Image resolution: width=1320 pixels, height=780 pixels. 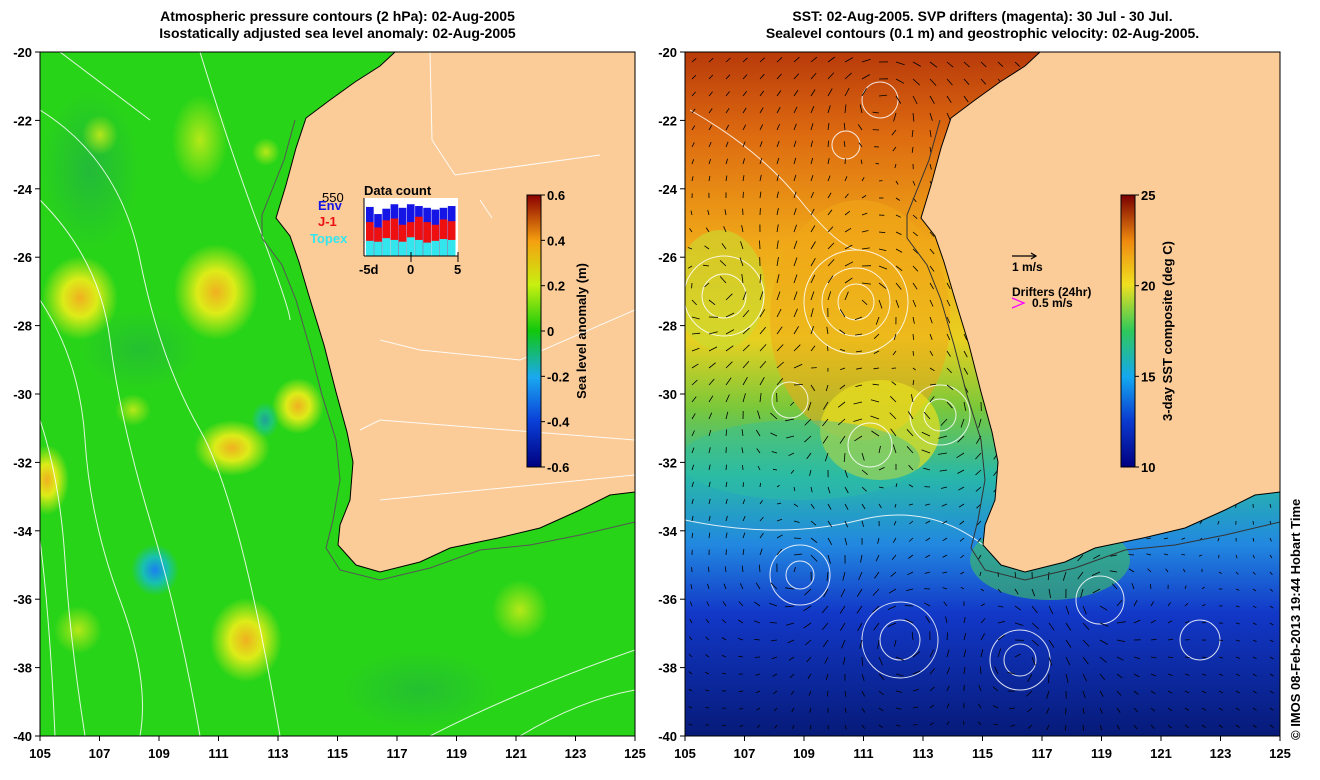 What do you see at coordinates (155, 570) in the screenshot?
I see `sla-anomaly-low` at bounding box center [155, 570].